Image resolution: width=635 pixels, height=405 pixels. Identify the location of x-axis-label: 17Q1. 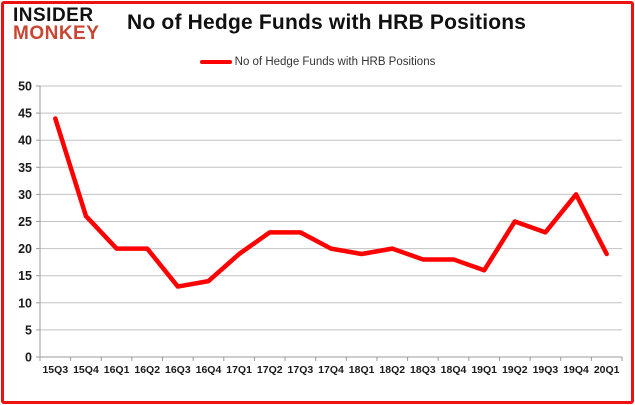
(239, 370).